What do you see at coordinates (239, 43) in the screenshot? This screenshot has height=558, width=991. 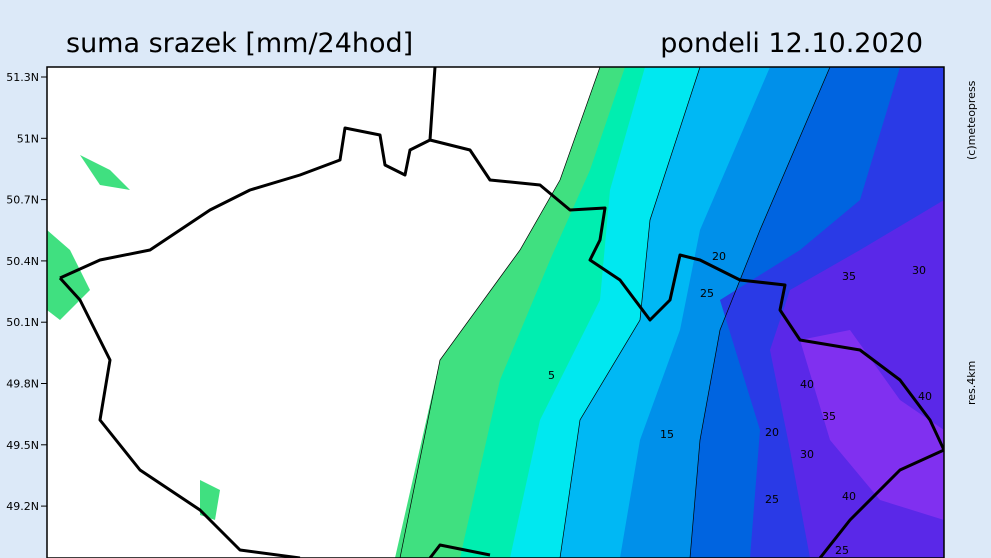 I see `map-title: suma srazek [mm/24hod]` at bounding box center [239, 43].